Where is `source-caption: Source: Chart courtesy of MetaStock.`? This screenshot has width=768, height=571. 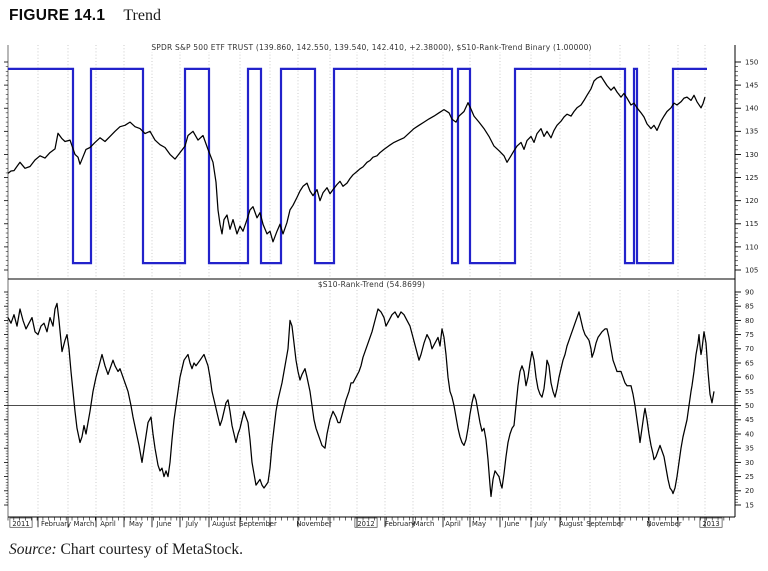 source-caption: Source: Chart courtesy of MetaStock. is located at coordinates (126, 550).